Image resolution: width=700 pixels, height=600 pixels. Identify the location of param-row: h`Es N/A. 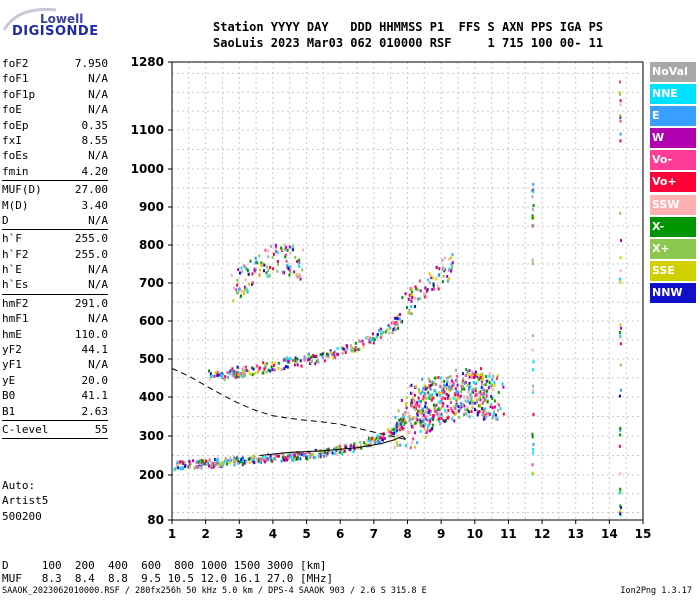
(55, 284).